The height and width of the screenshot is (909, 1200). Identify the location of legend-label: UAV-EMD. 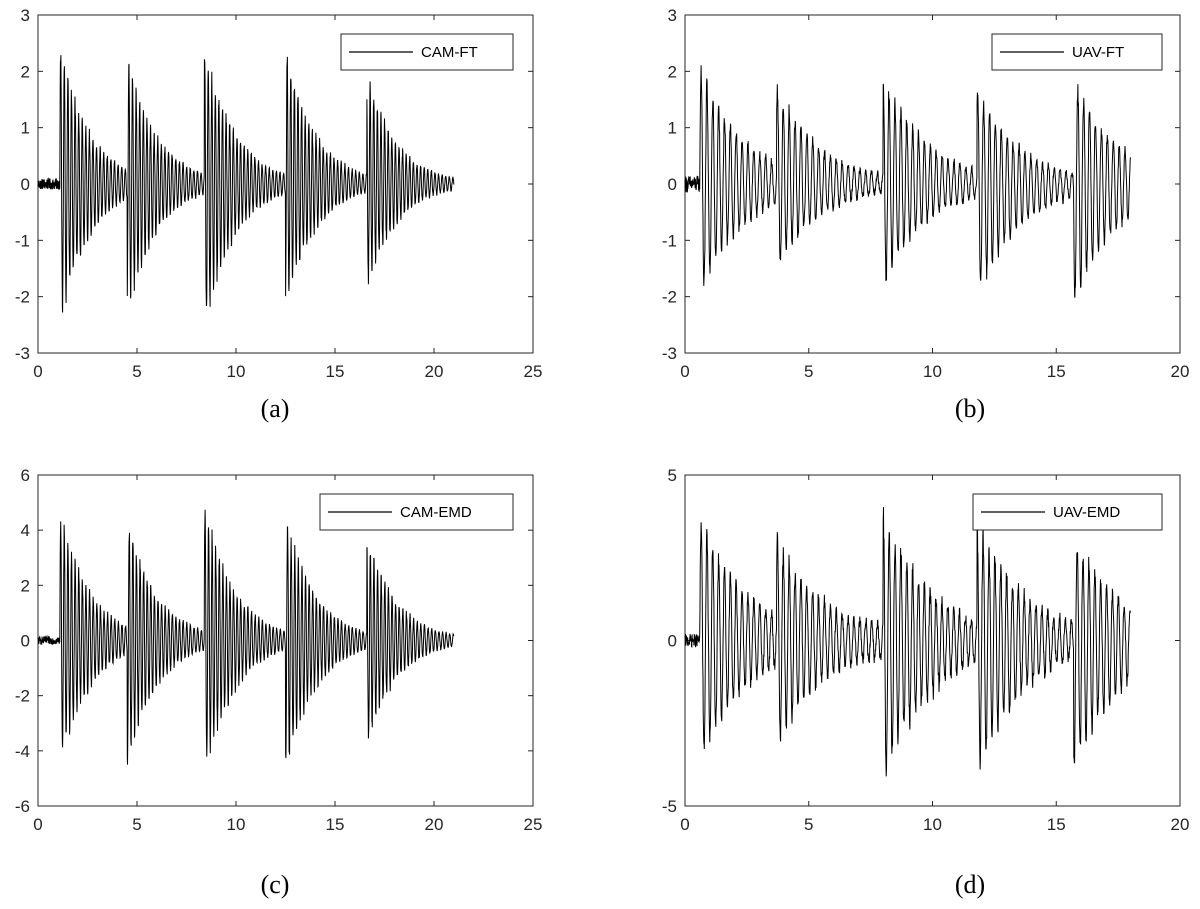
(1086, 512).